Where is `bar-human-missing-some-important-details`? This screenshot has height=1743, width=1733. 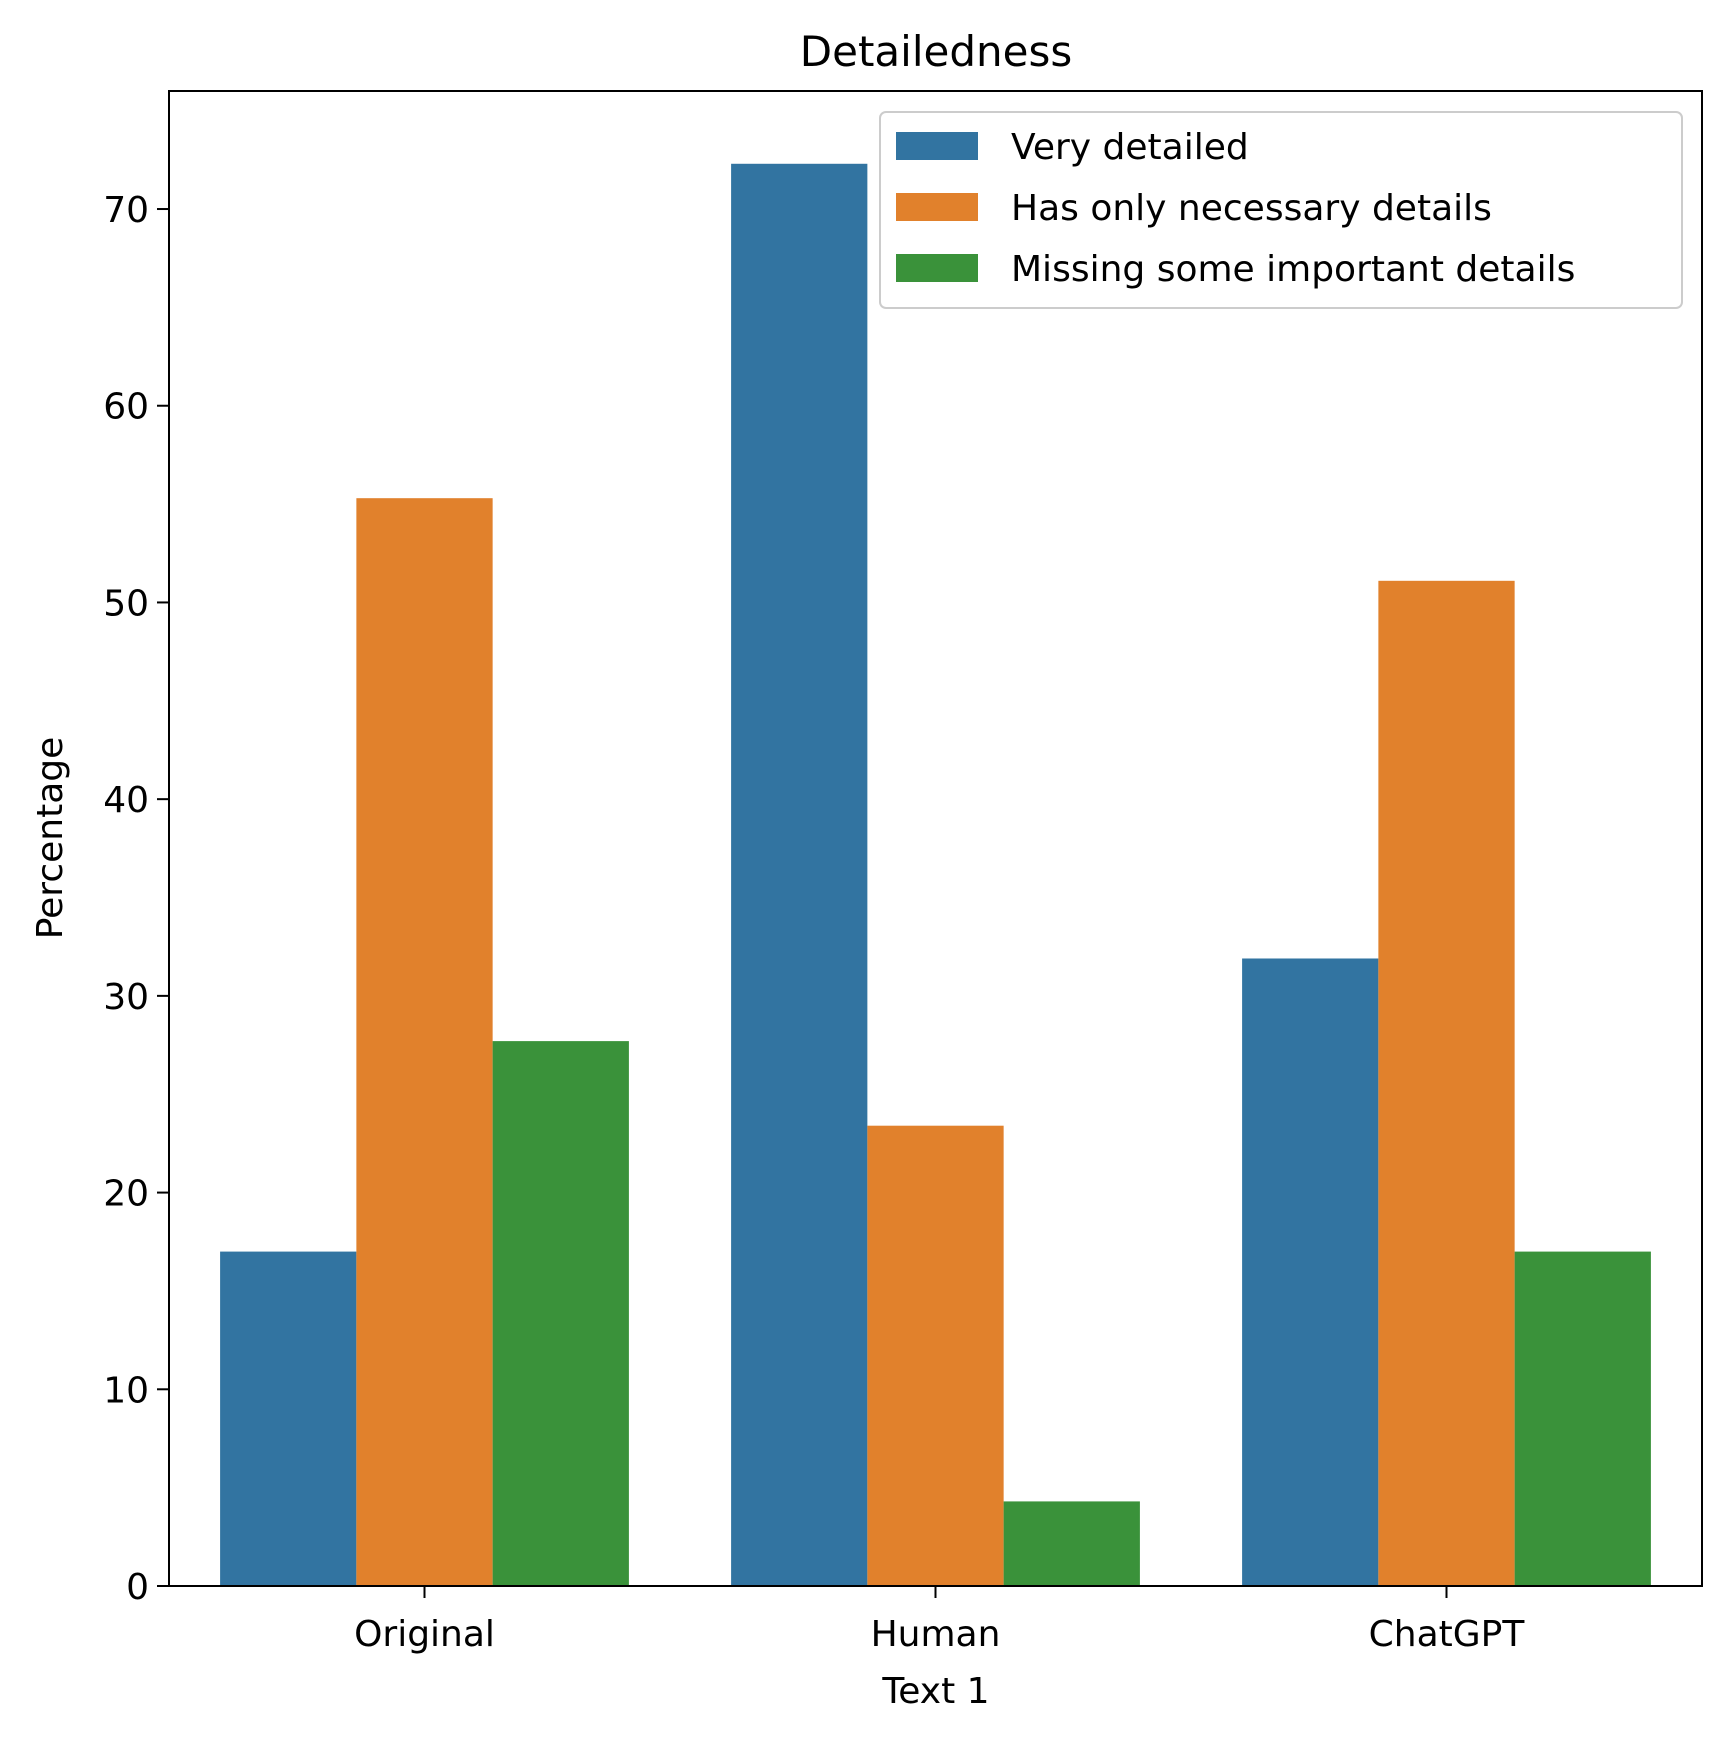 bar-human-missing-some-important-details is located at coordinates (1071, 1543).